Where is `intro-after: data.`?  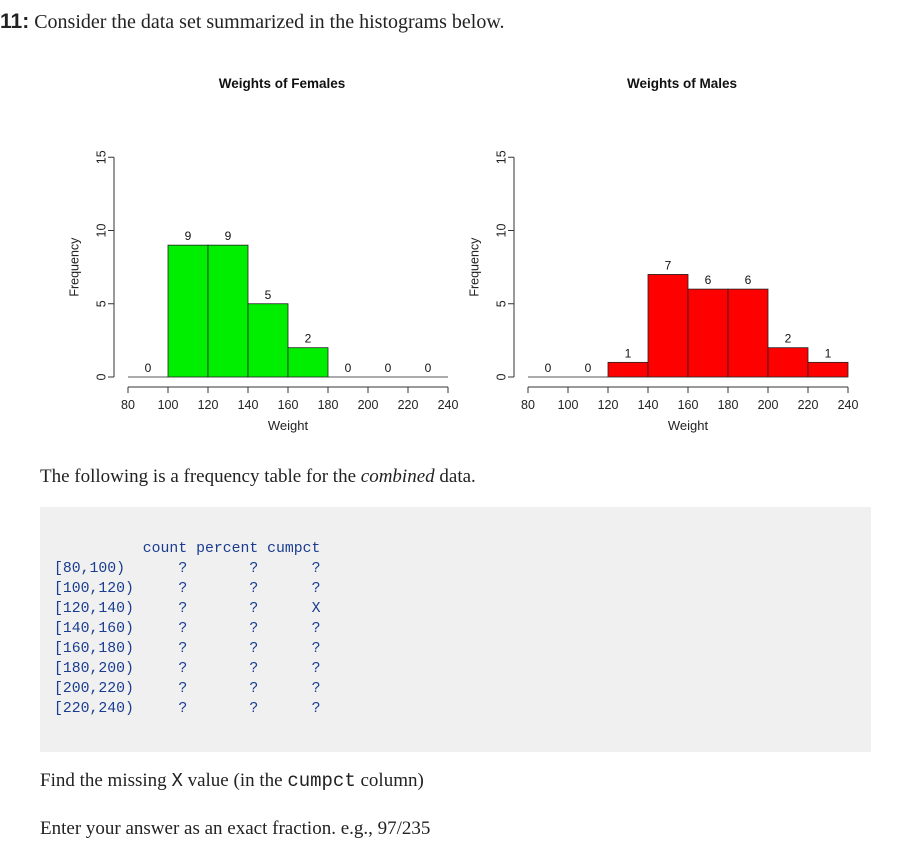 intro-after: data. is located at coordinates (455, 476).